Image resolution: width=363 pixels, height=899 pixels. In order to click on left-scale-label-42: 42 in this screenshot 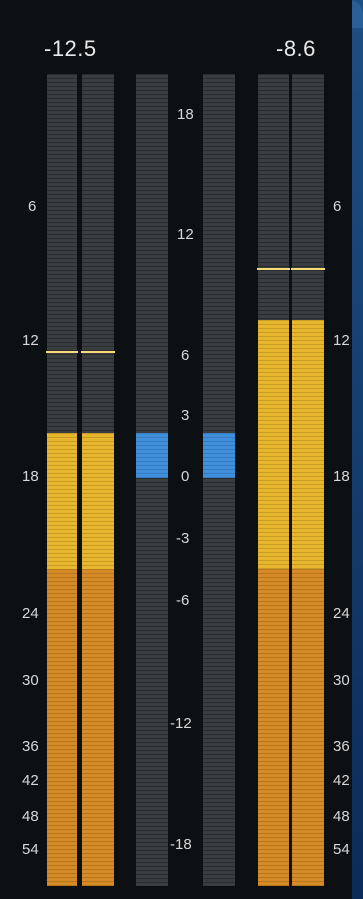, I will do `click(30, 780)`.